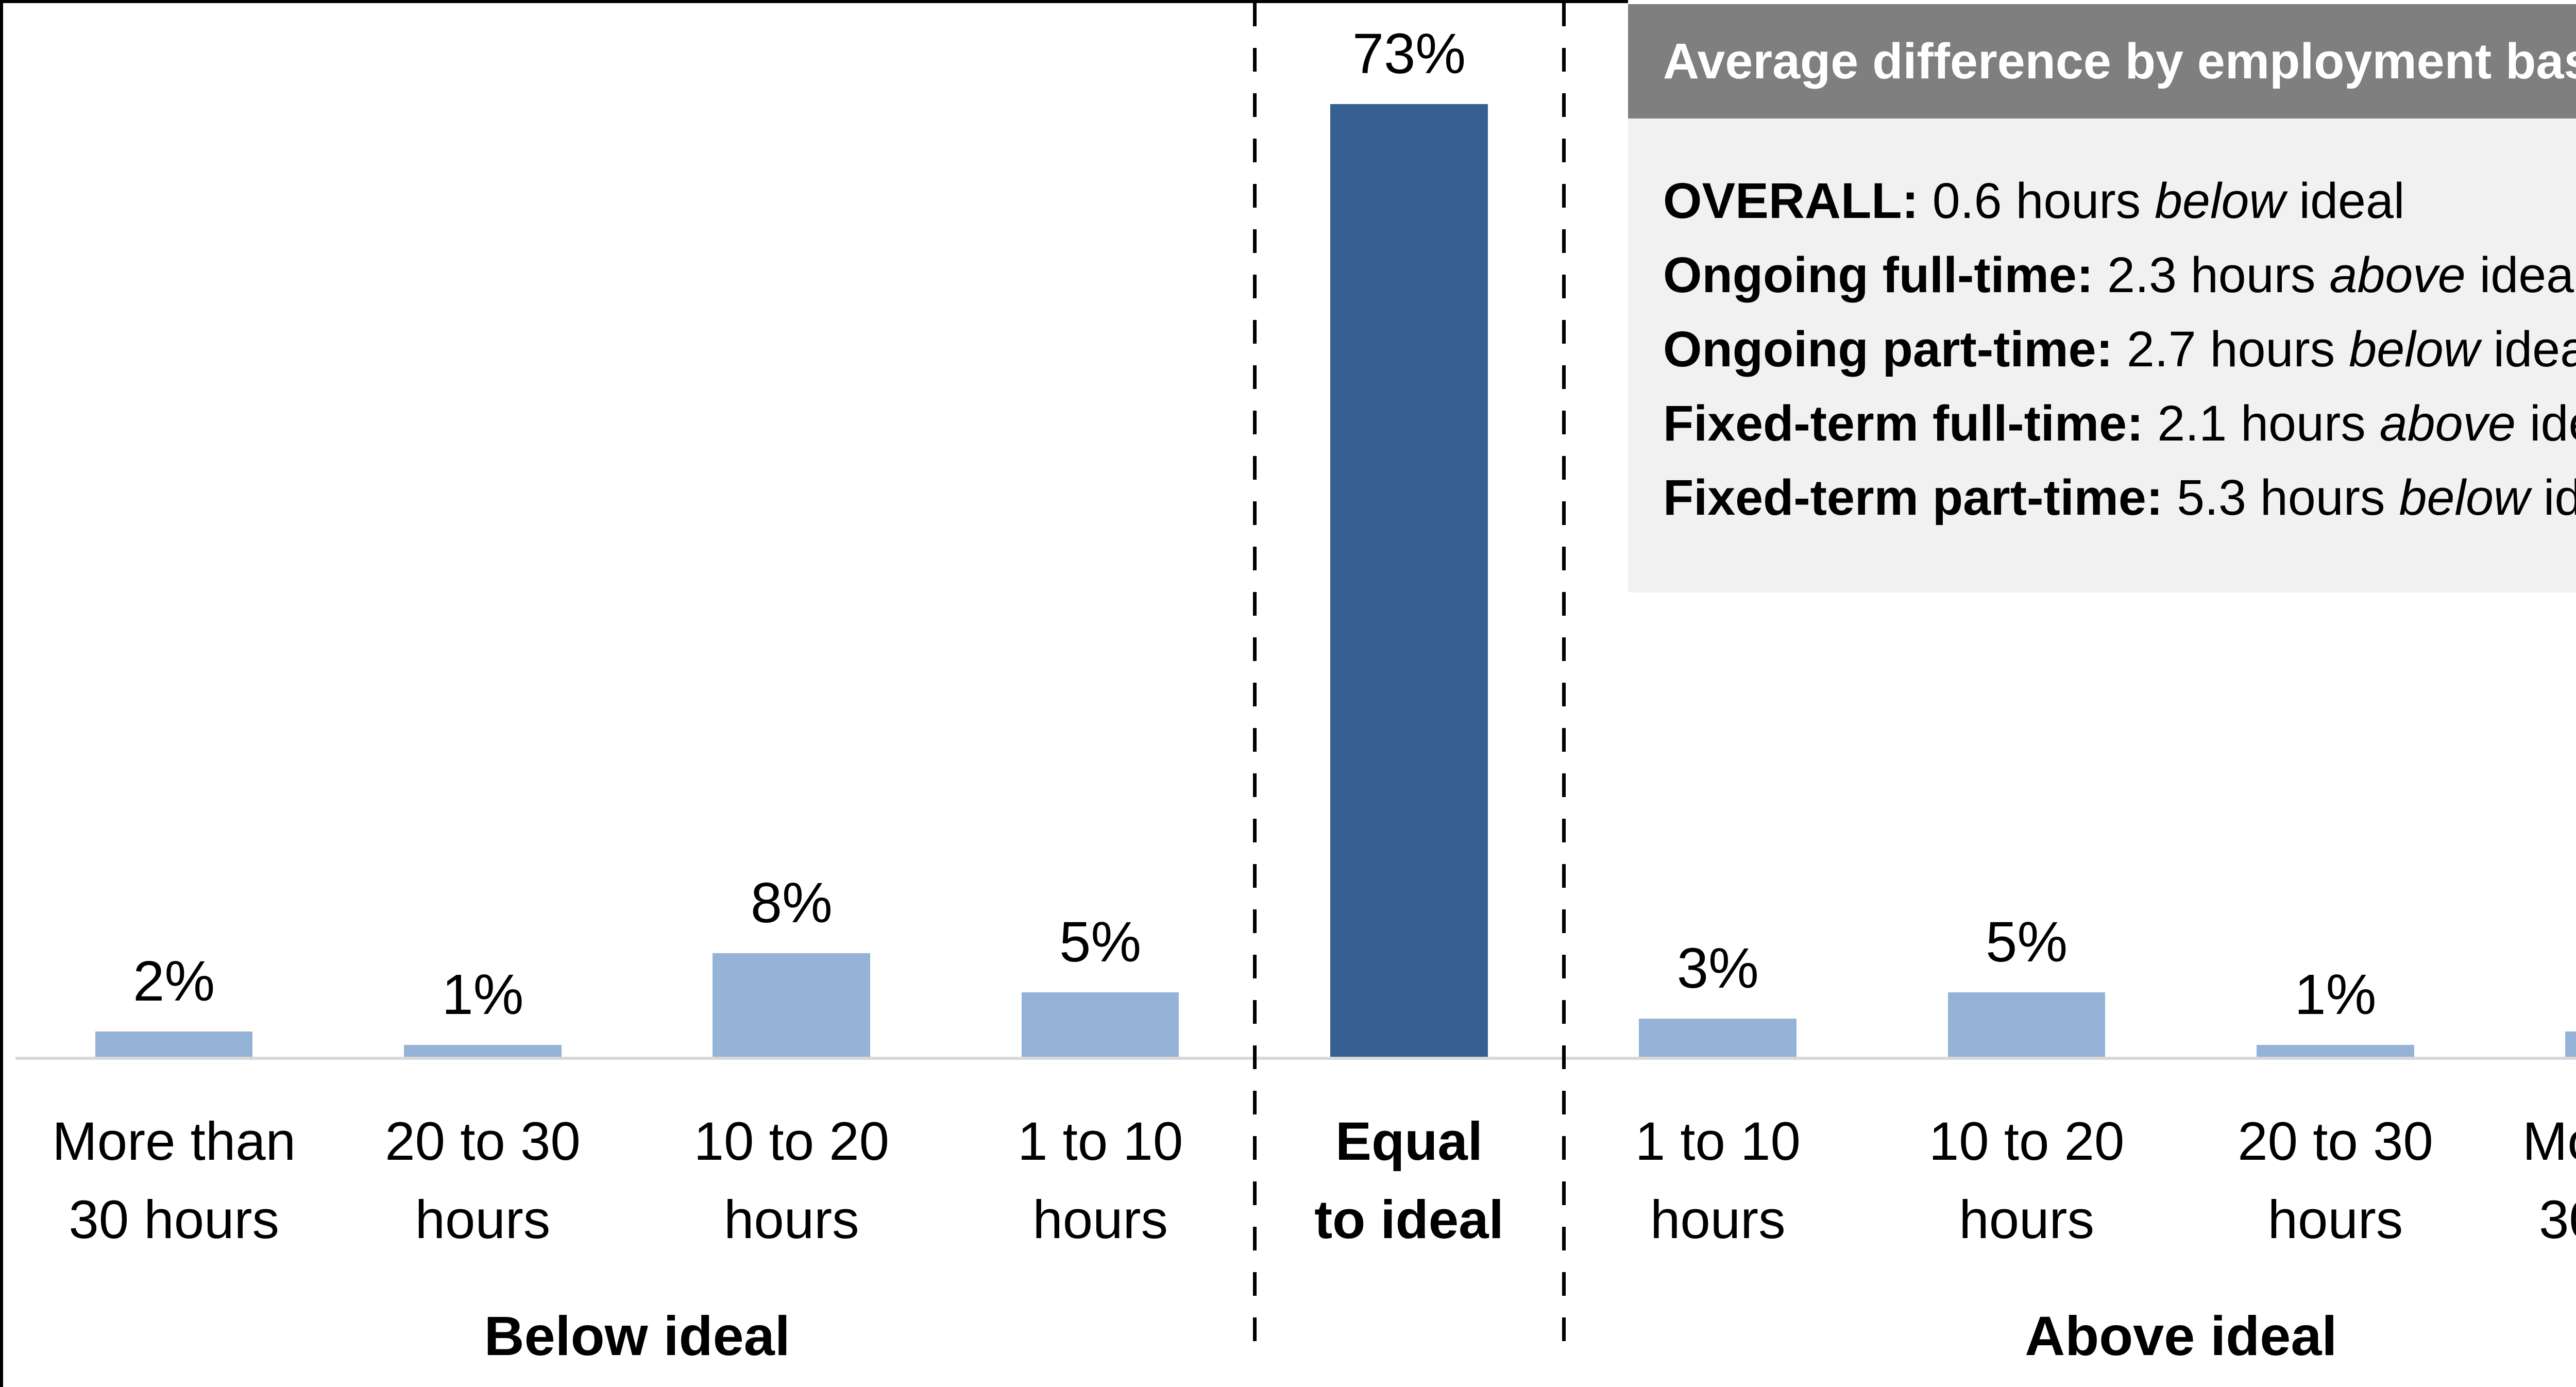 The image size is (2576, 1387). I want to click on info-line-0: OVERALL: 0.6 hours below ideal, so click(2119, 201).